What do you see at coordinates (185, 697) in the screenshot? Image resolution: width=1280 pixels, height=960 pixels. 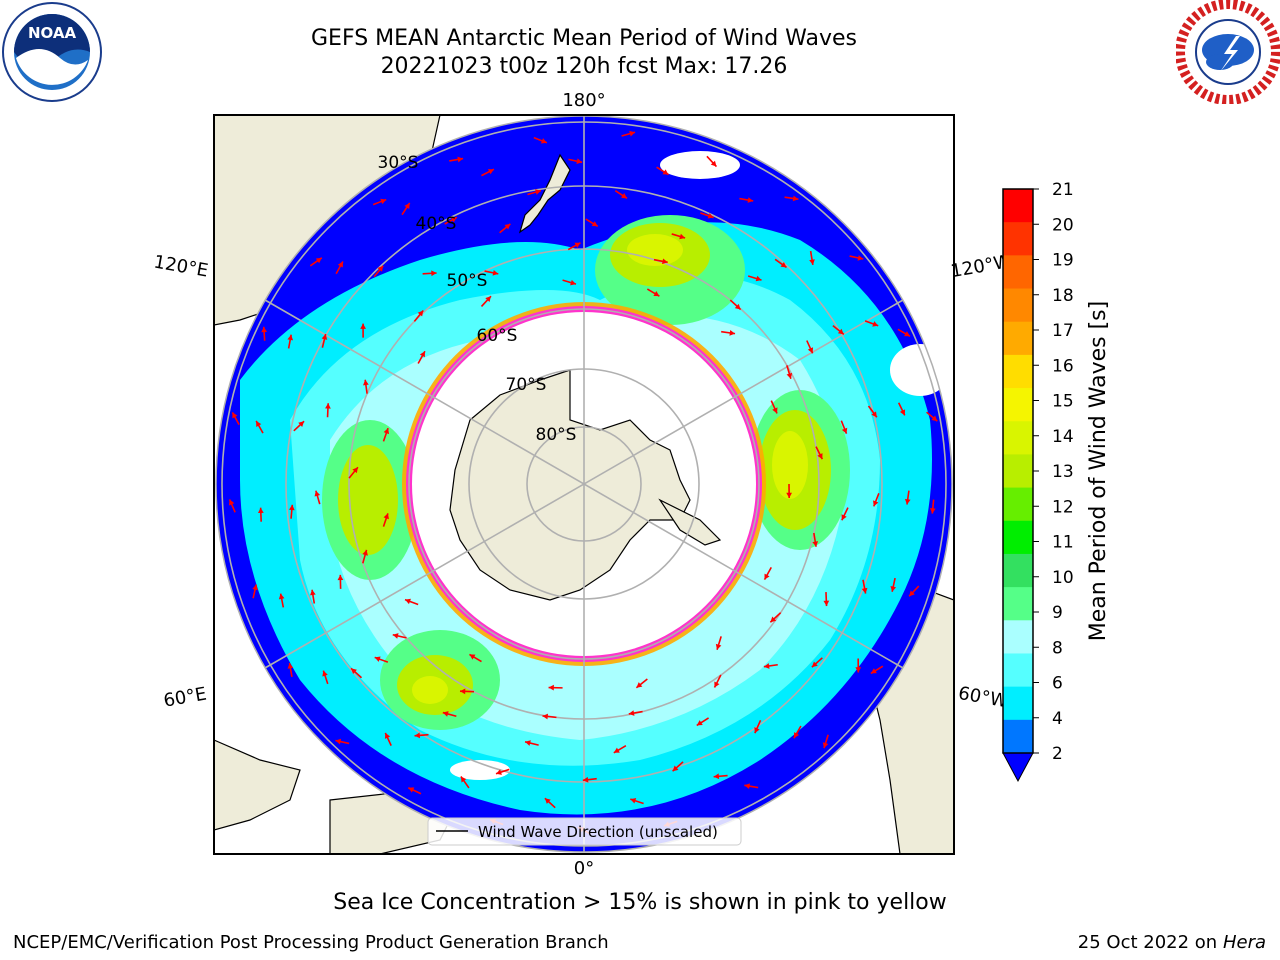 I see `lon-label-60e: 60°E` at bounding box center [185, 697].